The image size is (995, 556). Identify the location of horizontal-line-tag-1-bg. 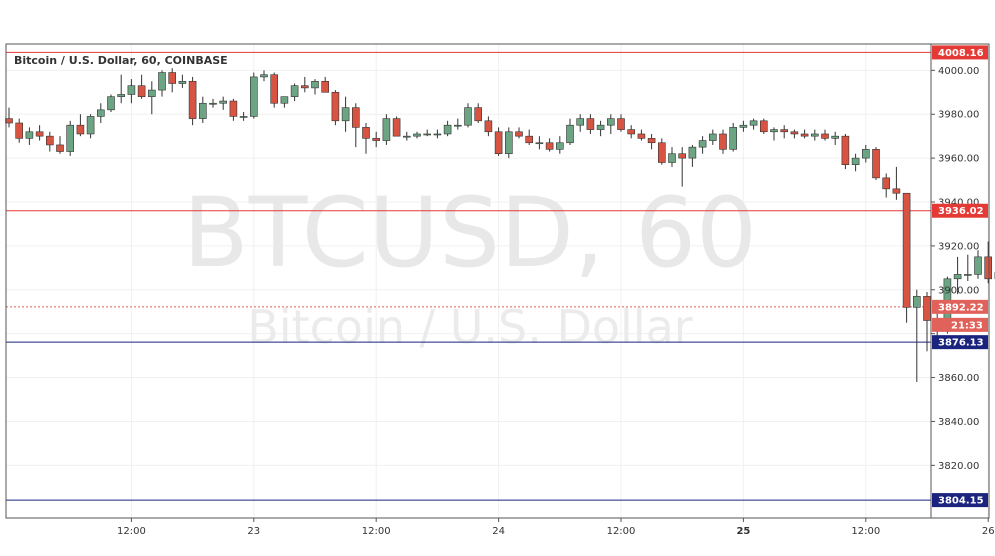
(960, 210).